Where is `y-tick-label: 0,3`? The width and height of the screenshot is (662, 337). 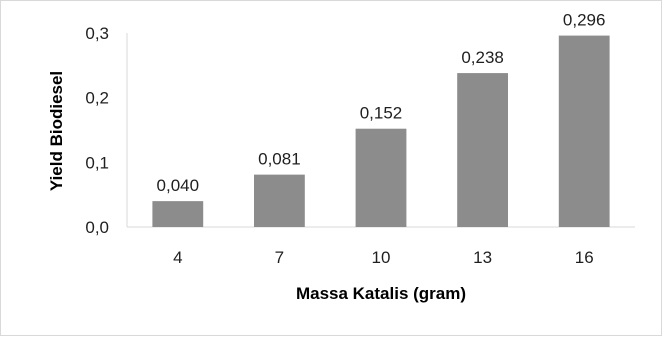
y-tick-label: 0,3 is located at coordinates (97, 33).